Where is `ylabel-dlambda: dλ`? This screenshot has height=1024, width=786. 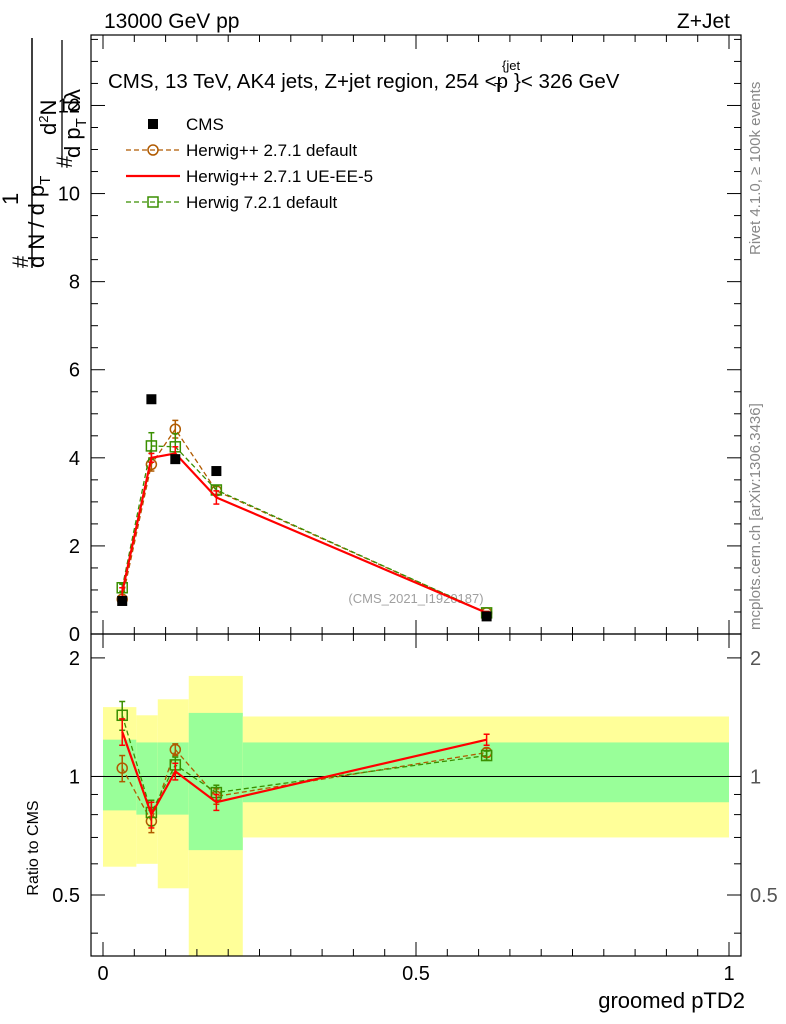 ylabel-dlambda: dλ is located at coordinates (72, 100).